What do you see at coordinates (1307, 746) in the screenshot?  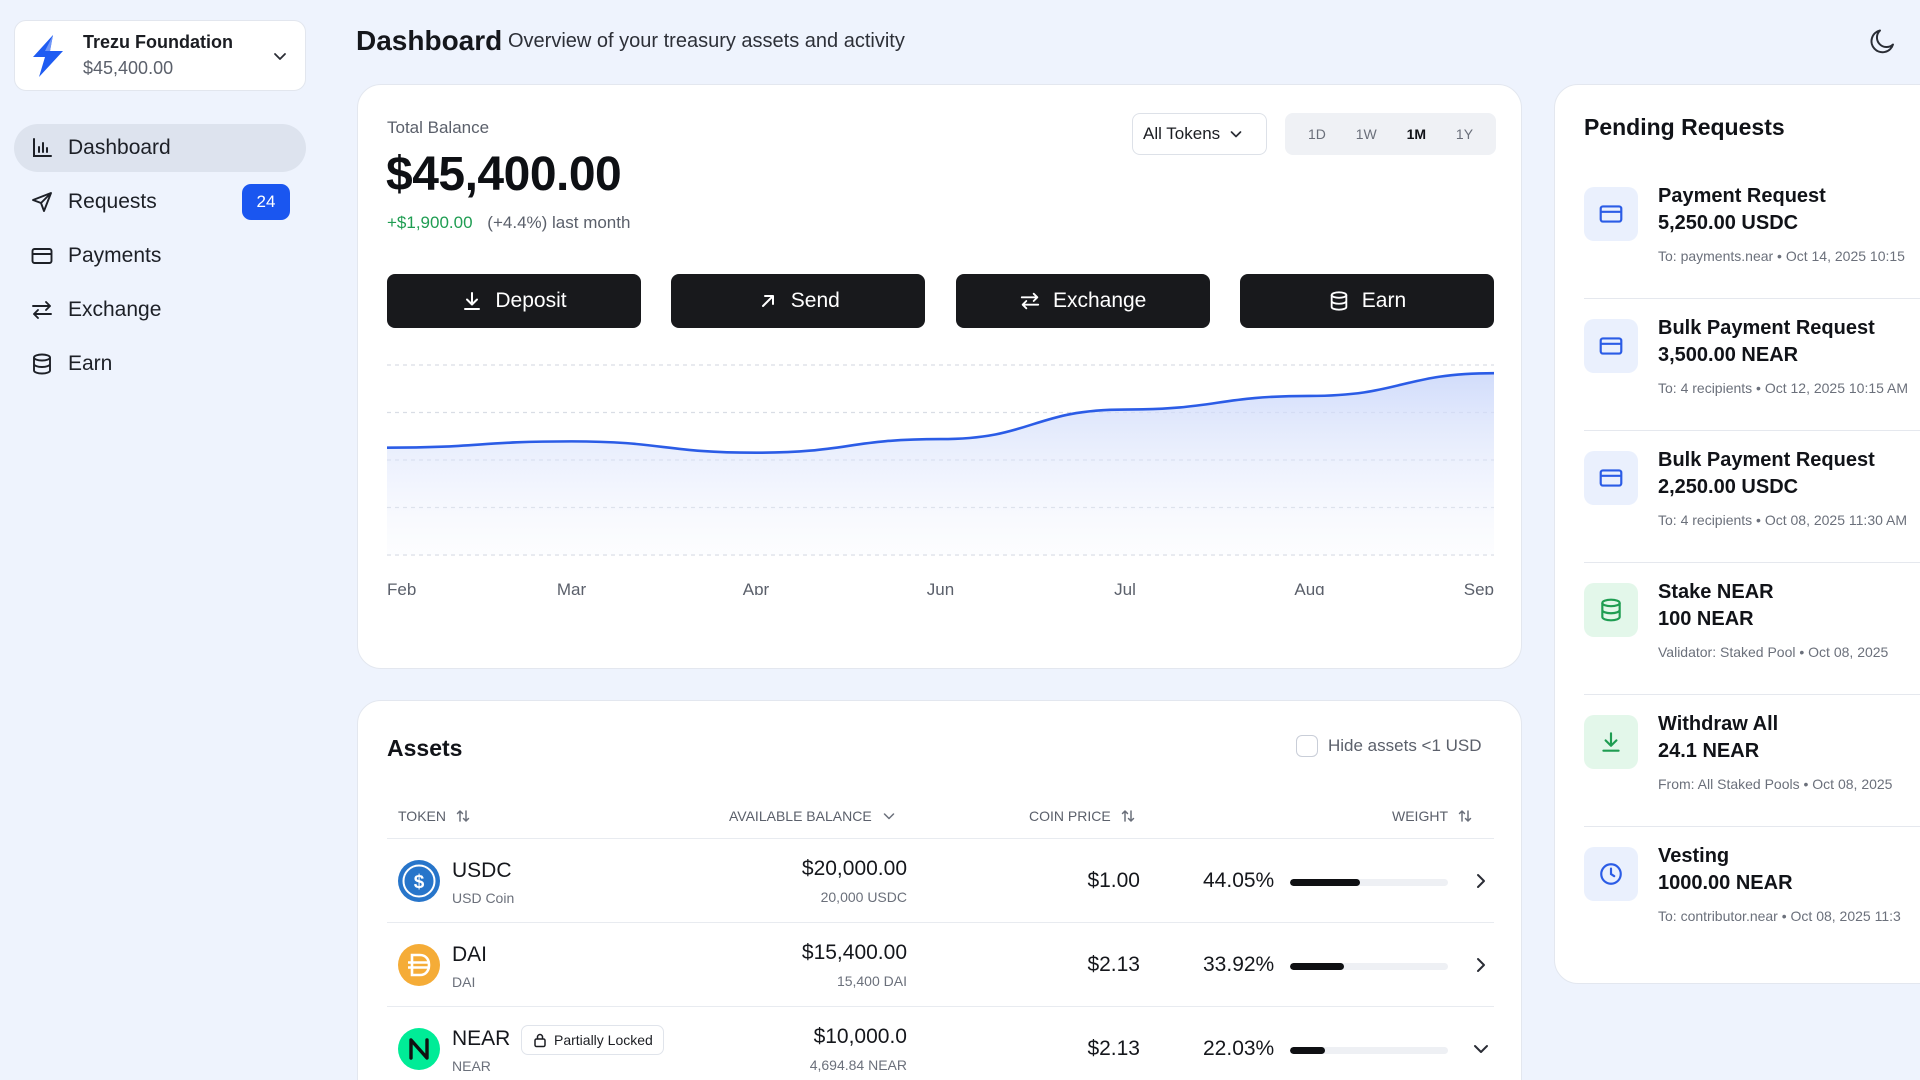 I see `hide-small-assets-checkbox` at bounding box center [1307, 746].